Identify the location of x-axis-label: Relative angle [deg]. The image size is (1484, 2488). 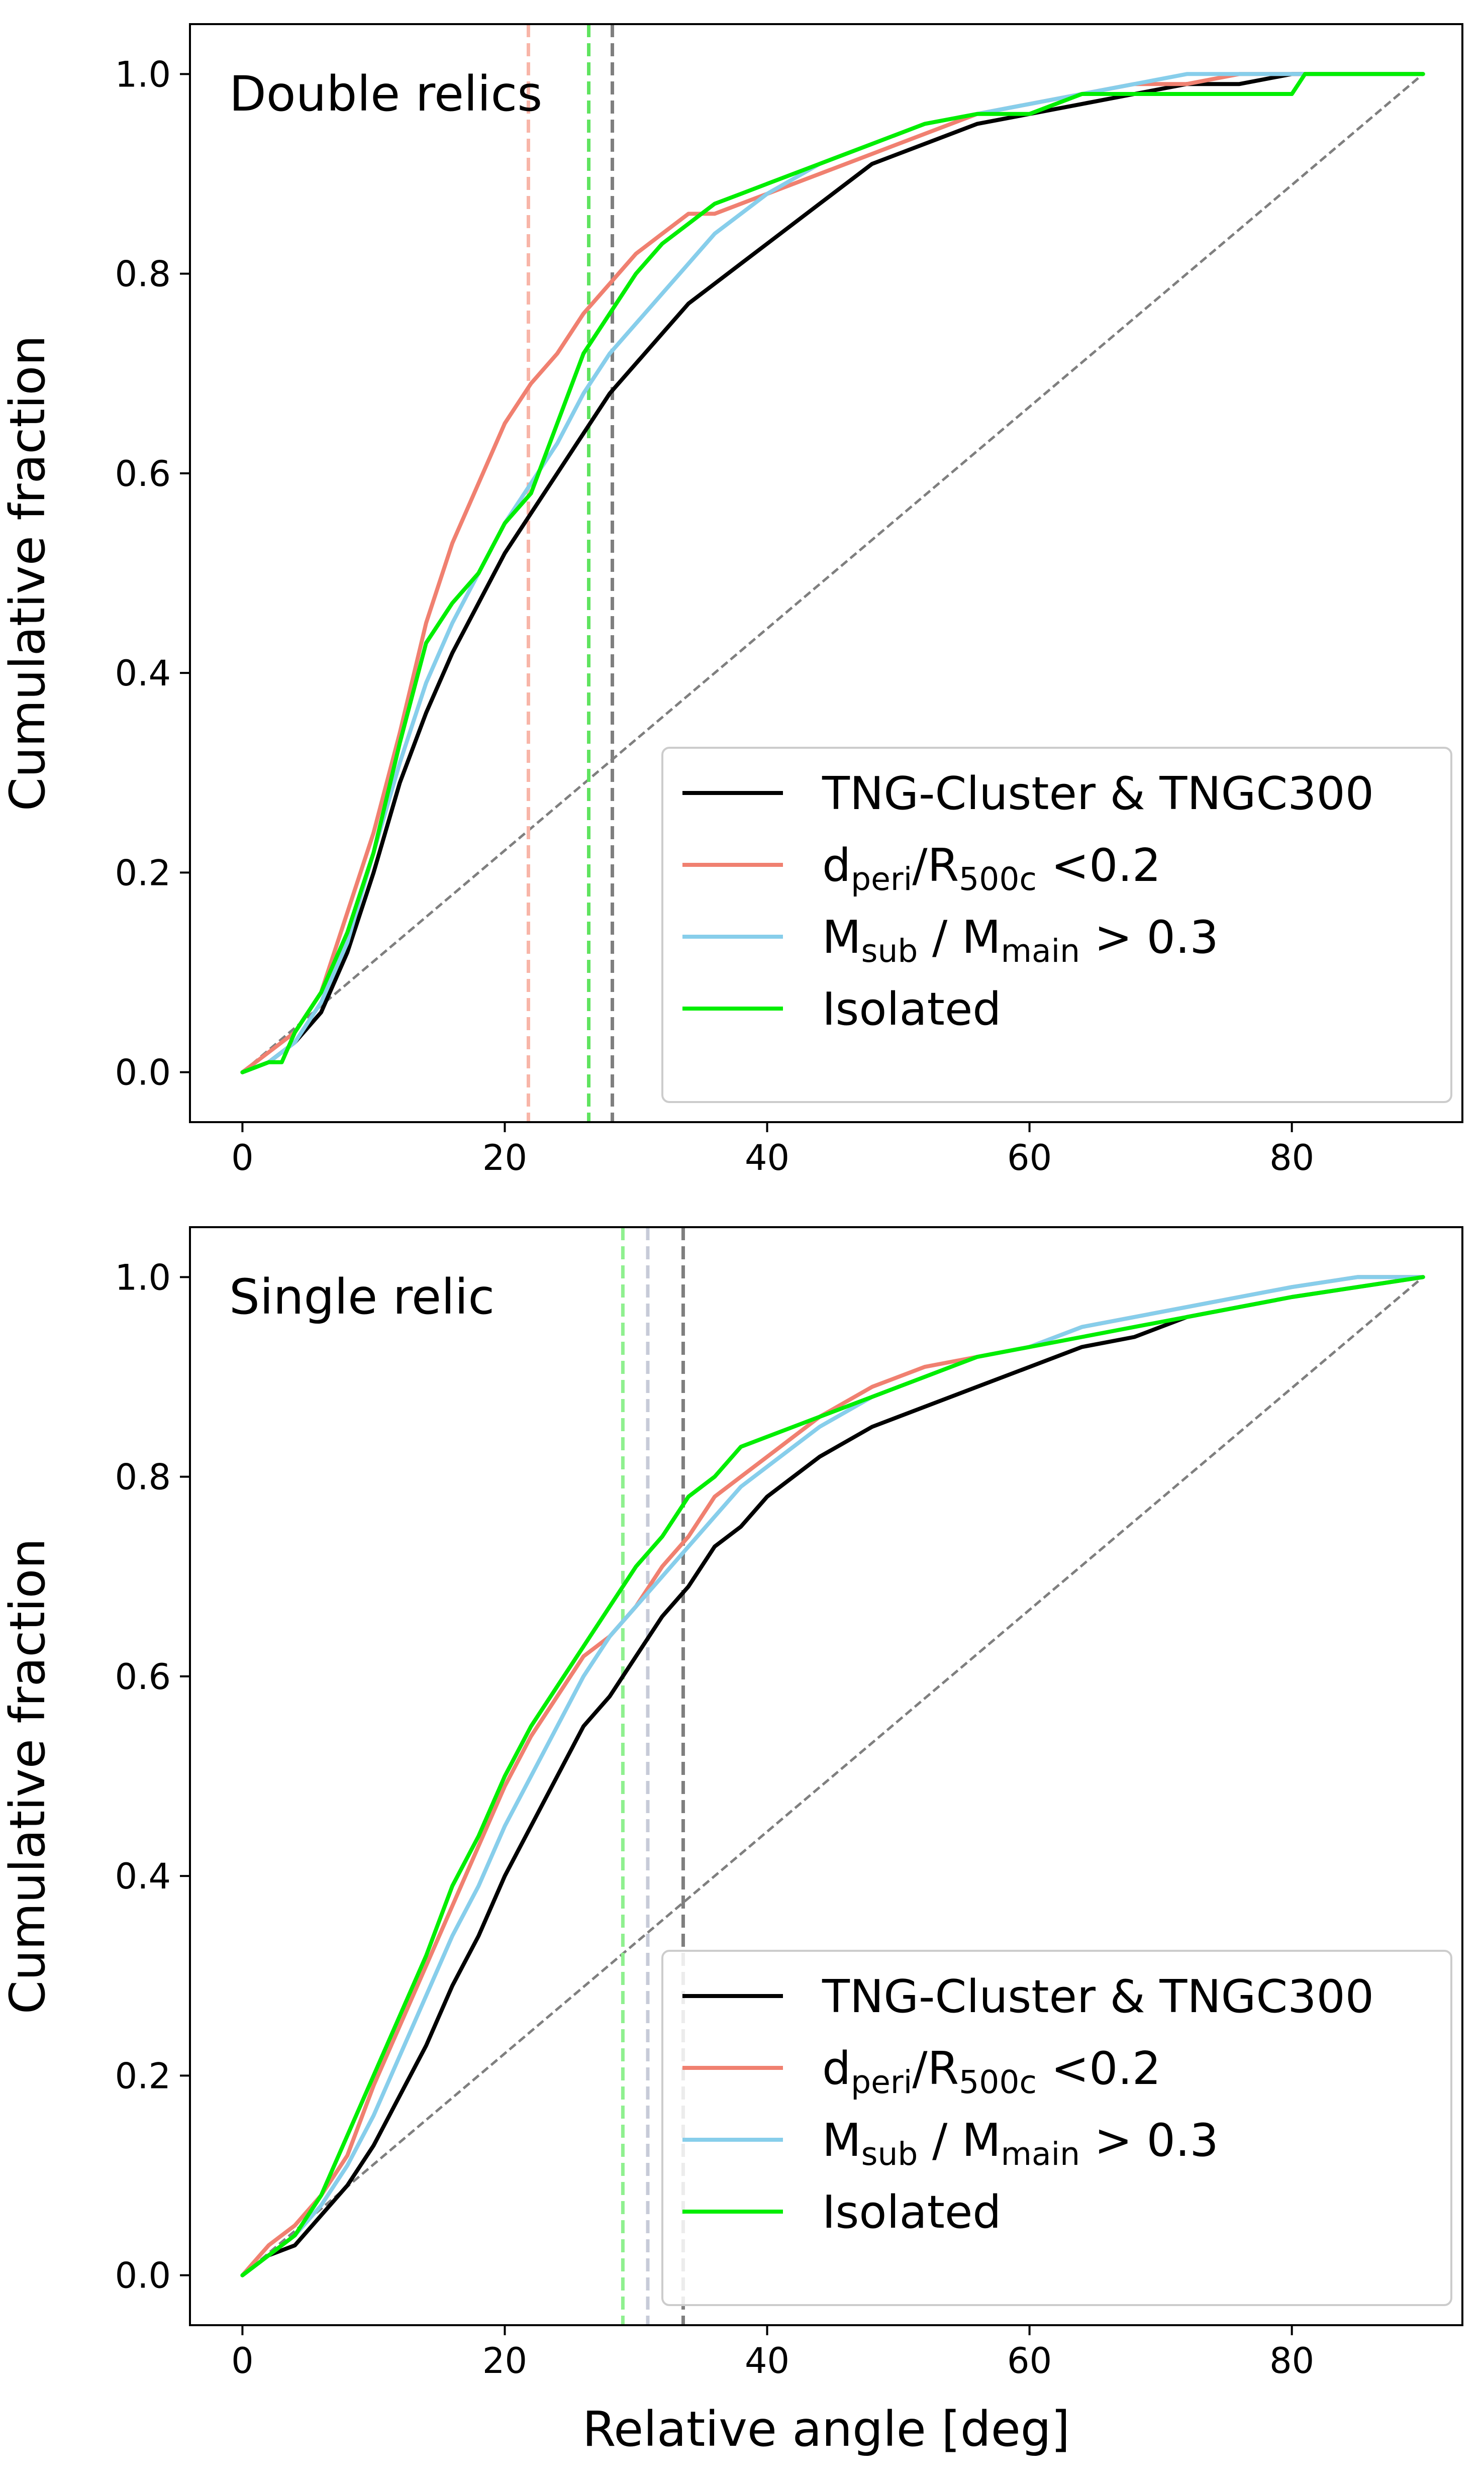
(826, 2429).